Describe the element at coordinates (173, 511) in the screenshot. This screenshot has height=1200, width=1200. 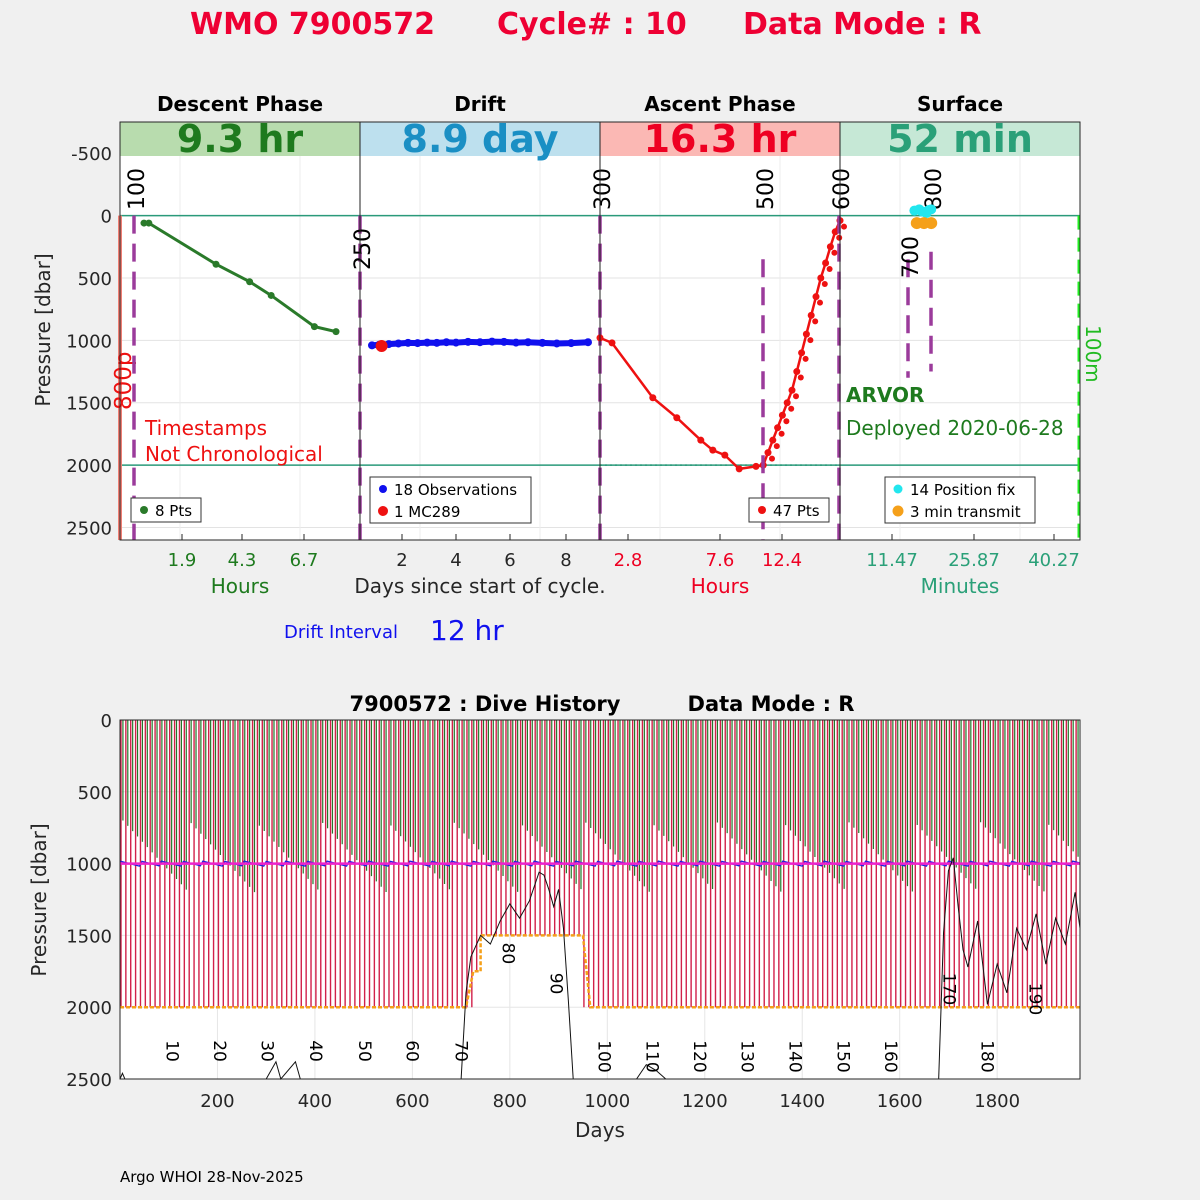
I see `descent-legend-label: 8 Pts` at that location.